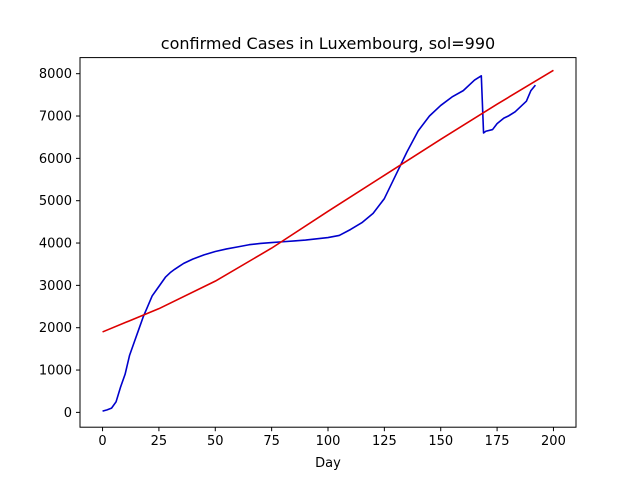  Describe the element at coordinates (55, 74) in the screenshot. I see `y-tick-label: 8000` at that location.